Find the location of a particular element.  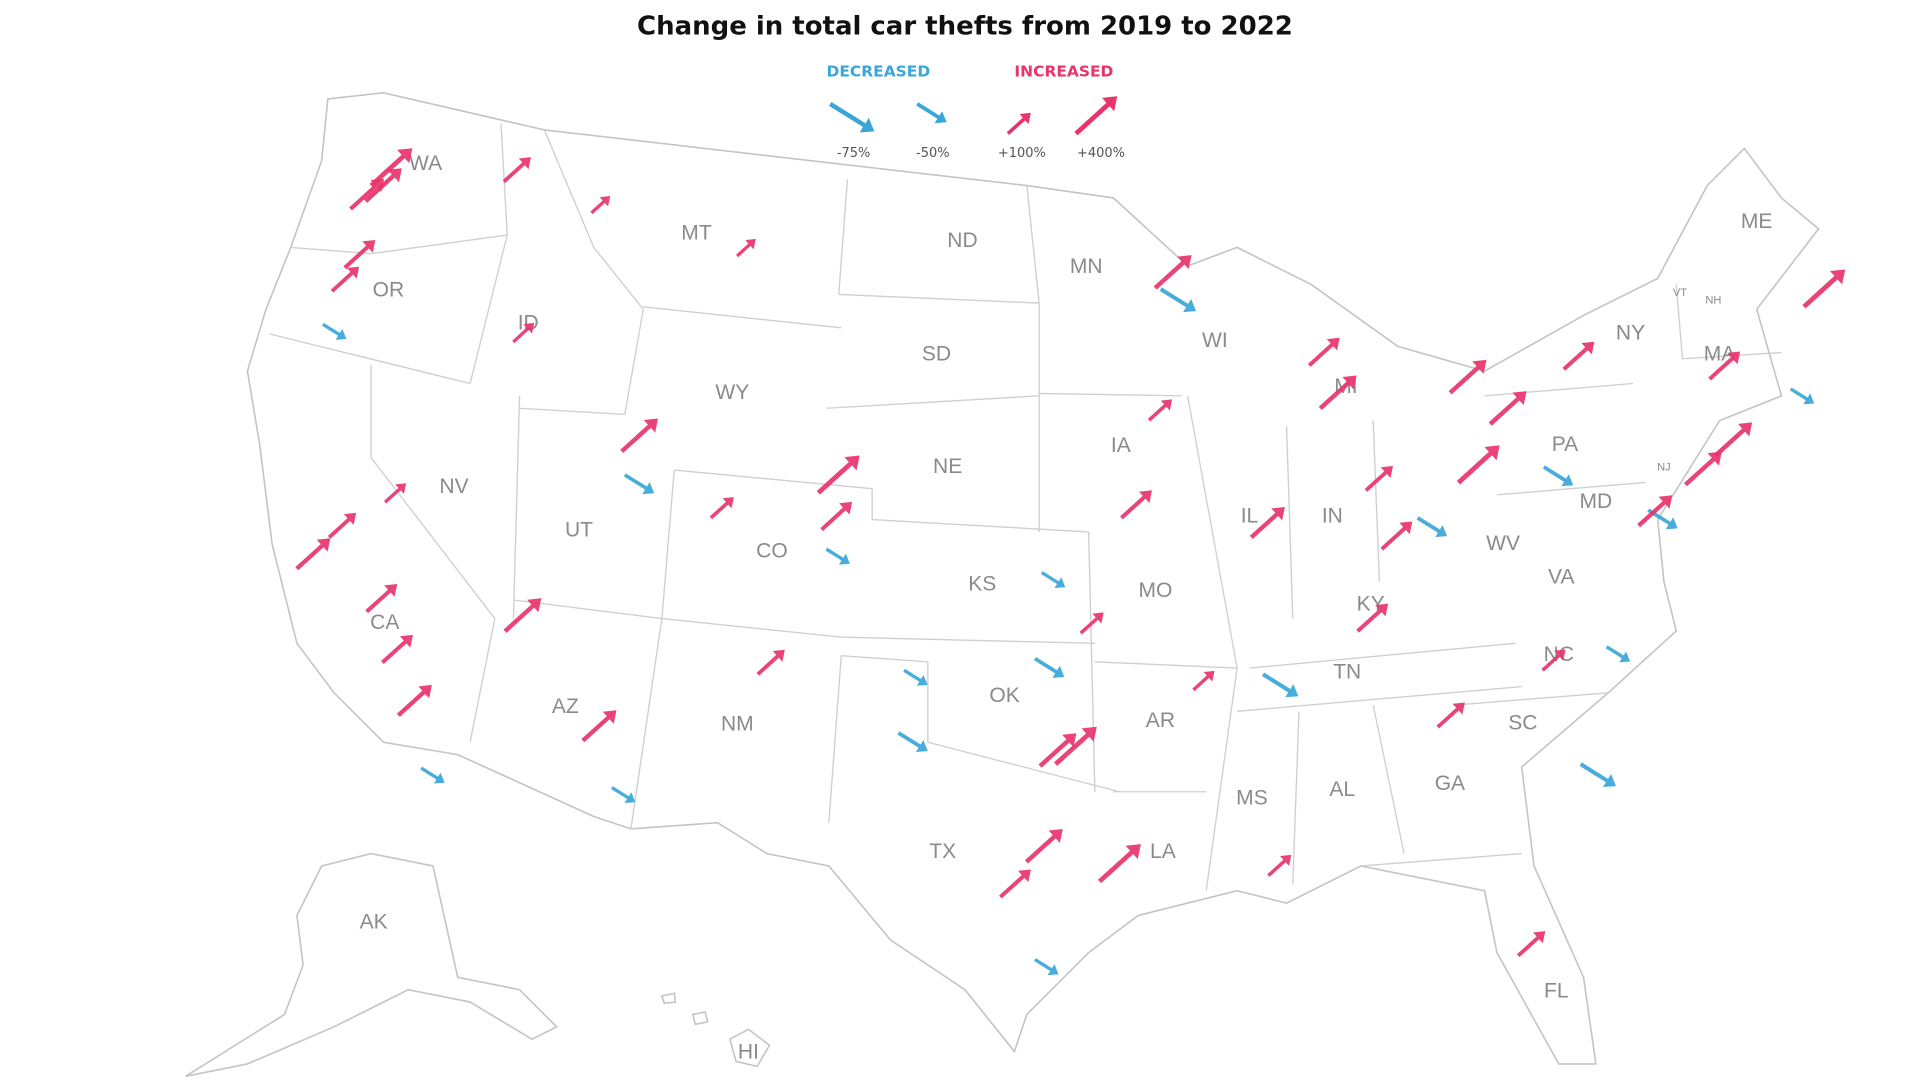

state-label: AZ is located at coordinates (565, 706).